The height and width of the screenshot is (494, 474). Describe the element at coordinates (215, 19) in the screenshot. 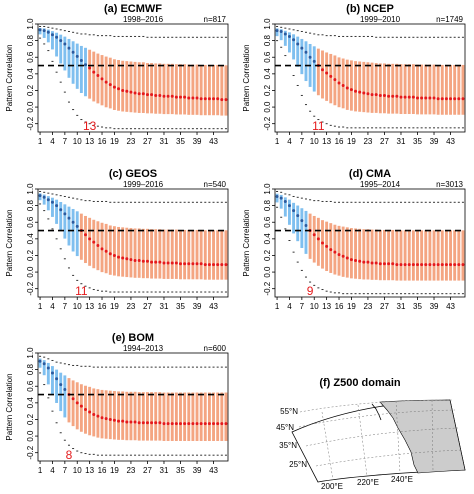

I see `panel-sample-size: n=817` at that location.